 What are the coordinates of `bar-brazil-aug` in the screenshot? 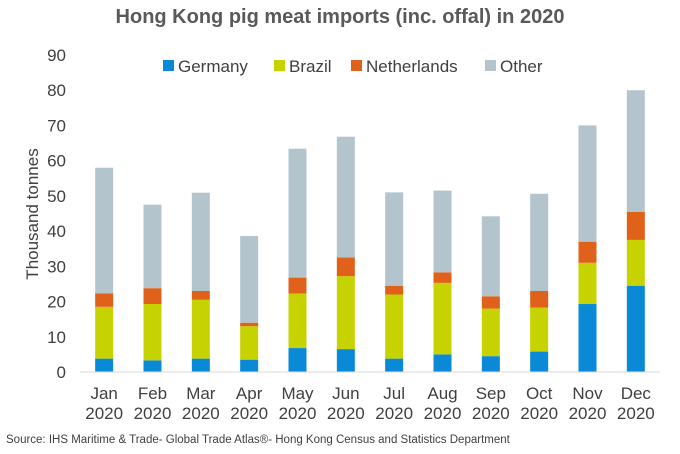 It's located at (442, 318).